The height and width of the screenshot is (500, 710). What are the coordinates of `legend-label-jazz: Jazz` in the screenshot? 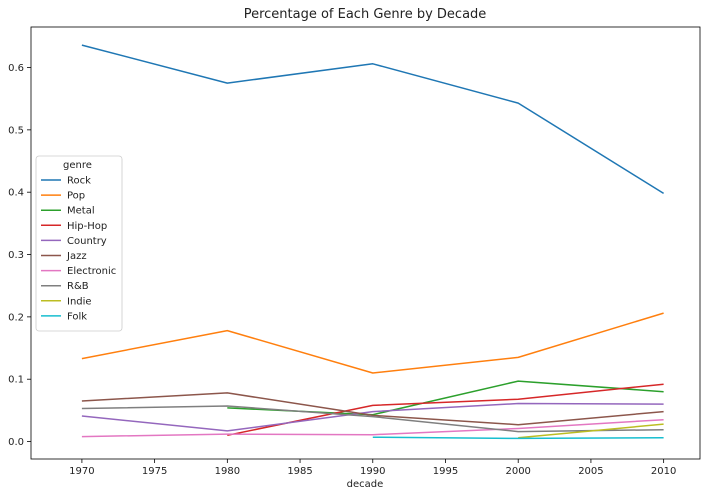 It's located at (76, 256).